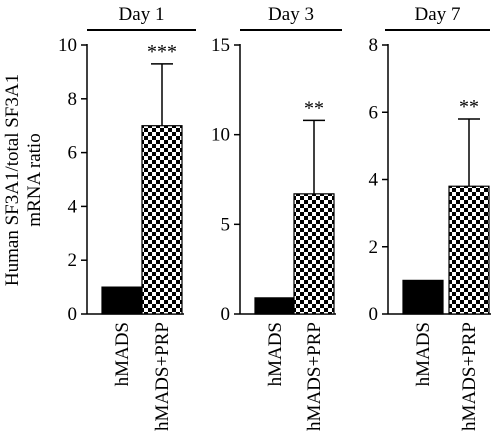 This screenshot has height=448, width=500. I want to click on panel-title: Day 7, so click(438, 14).